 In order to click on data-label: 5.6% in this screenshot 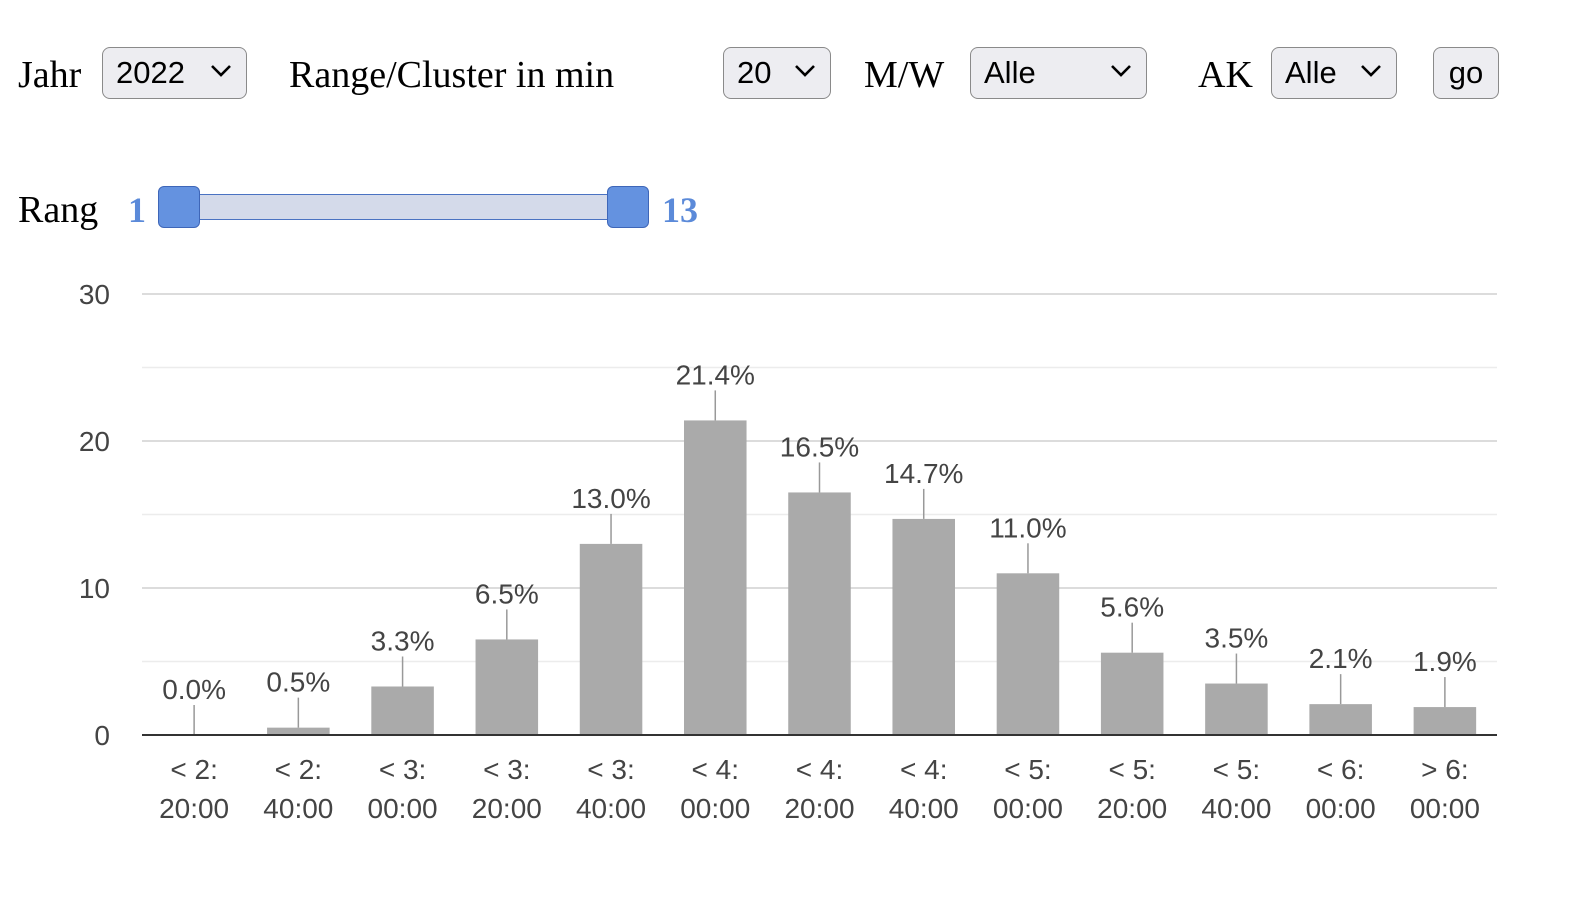, I will do `click(1132, 607)`.